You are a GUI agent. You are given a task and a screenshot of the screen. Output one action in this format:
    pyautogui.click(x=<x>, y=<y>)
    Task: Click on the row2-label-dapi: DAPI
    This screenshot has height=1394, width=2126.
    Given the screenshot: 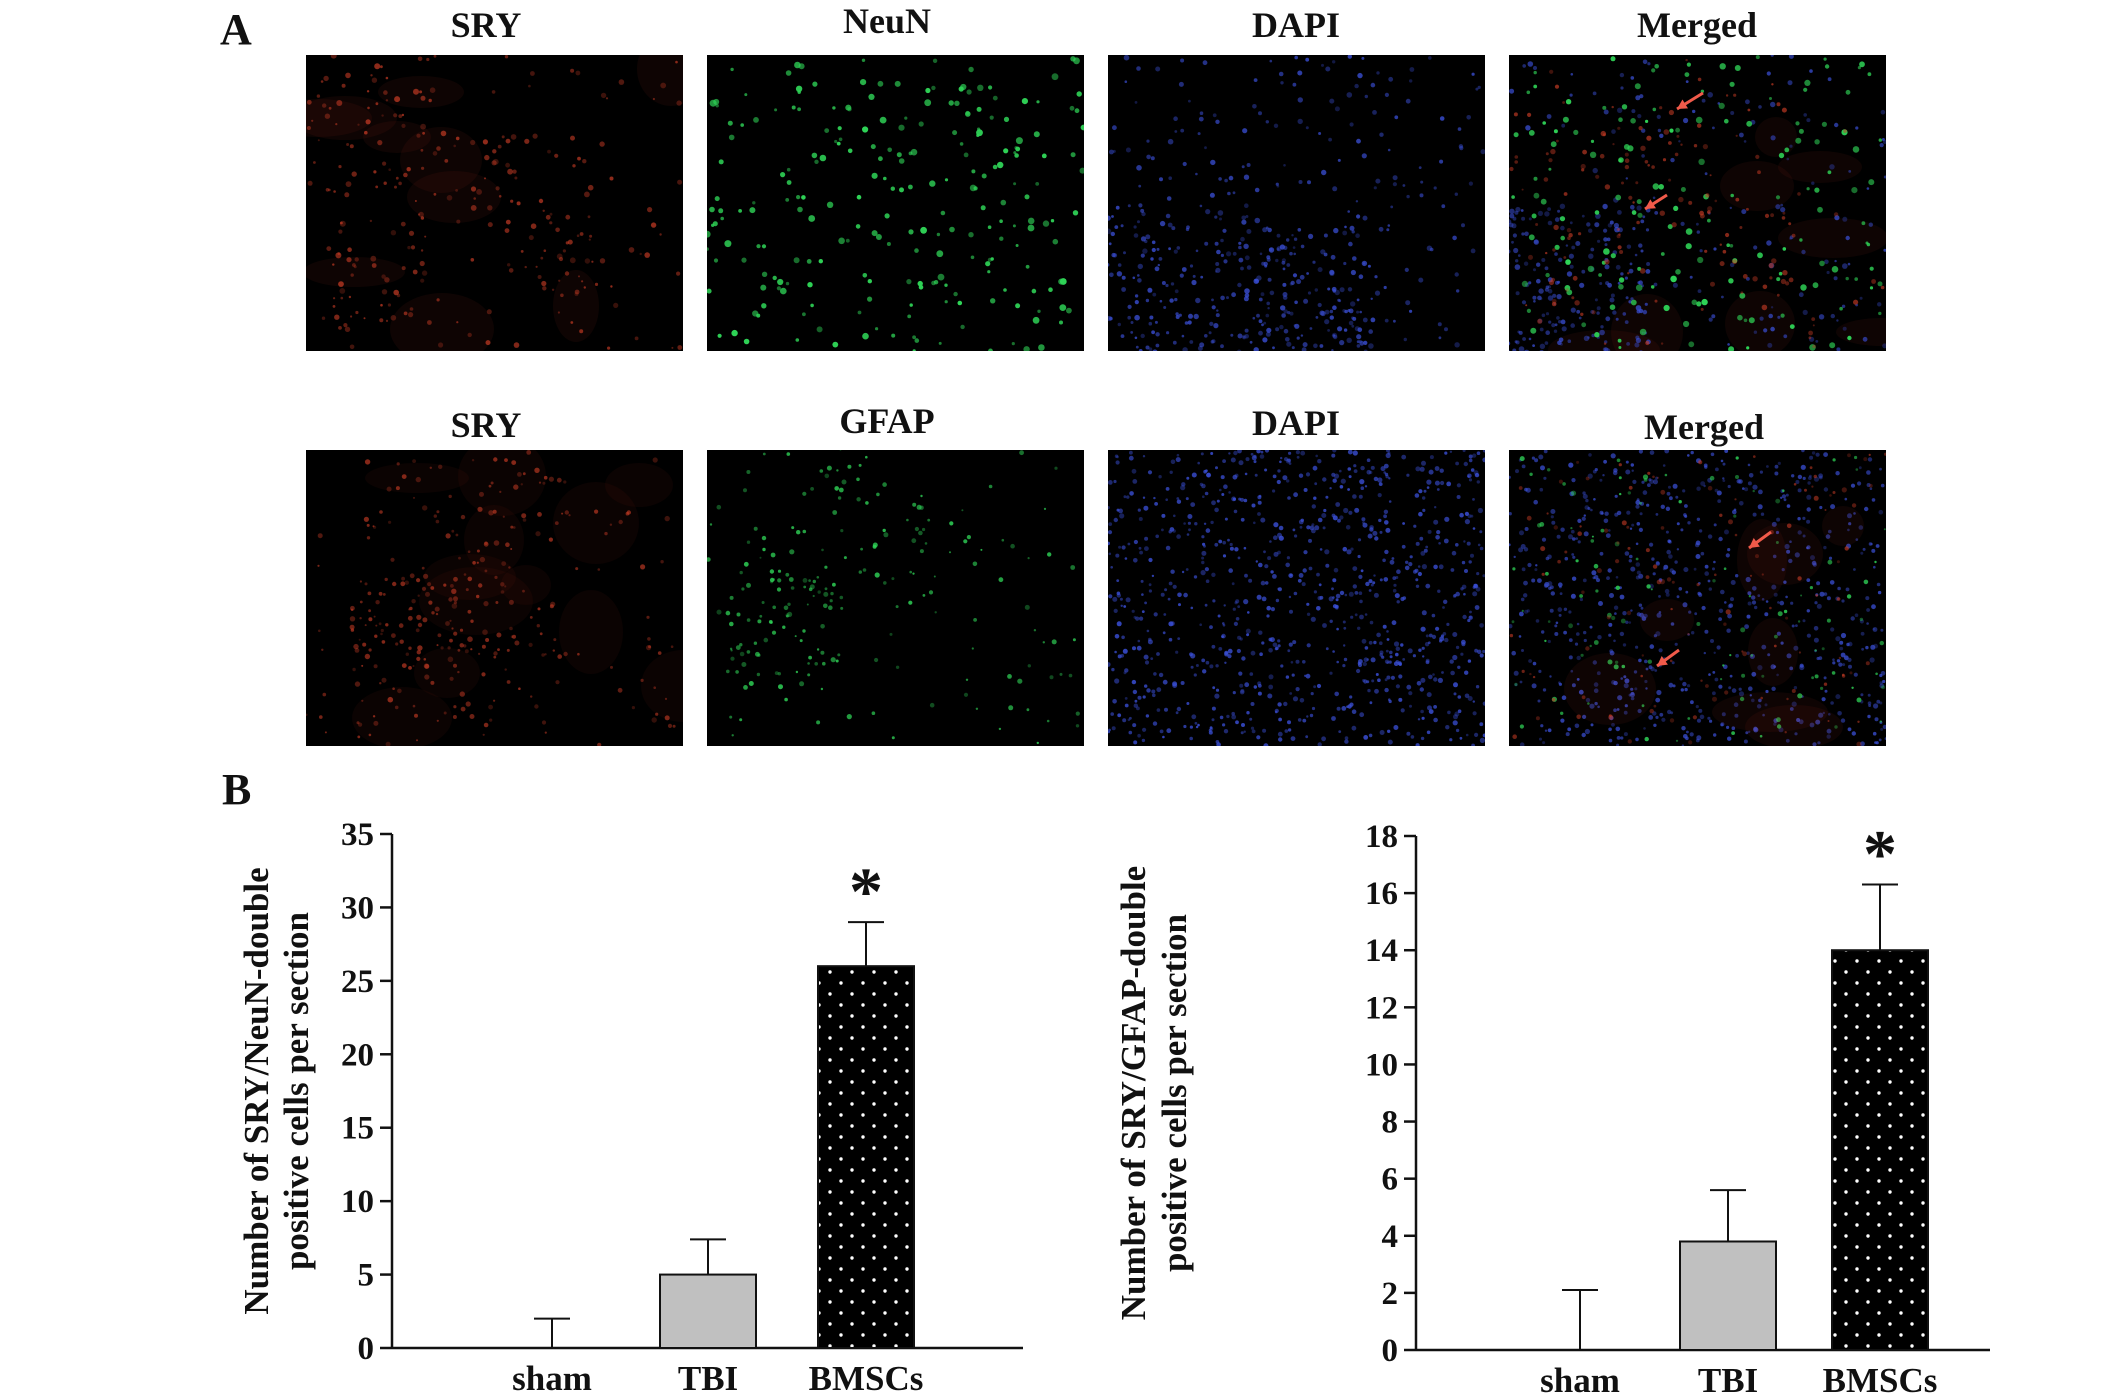 What is the action you would take?
    pyautogui.click(x=1296, y=423)
    